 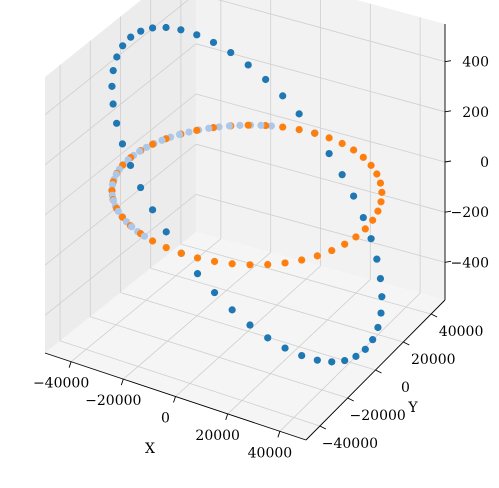 What do you see at coordinates (470, 263) in the screenshot?
I see `z-tick-label: −400` at bounding box center [470, 263].